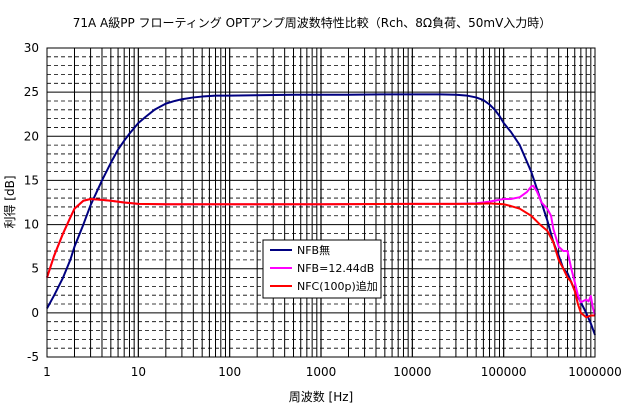 This screenshot has height=413, width=624. I want to click on x-tick-label: 10000, so click(412, 372).